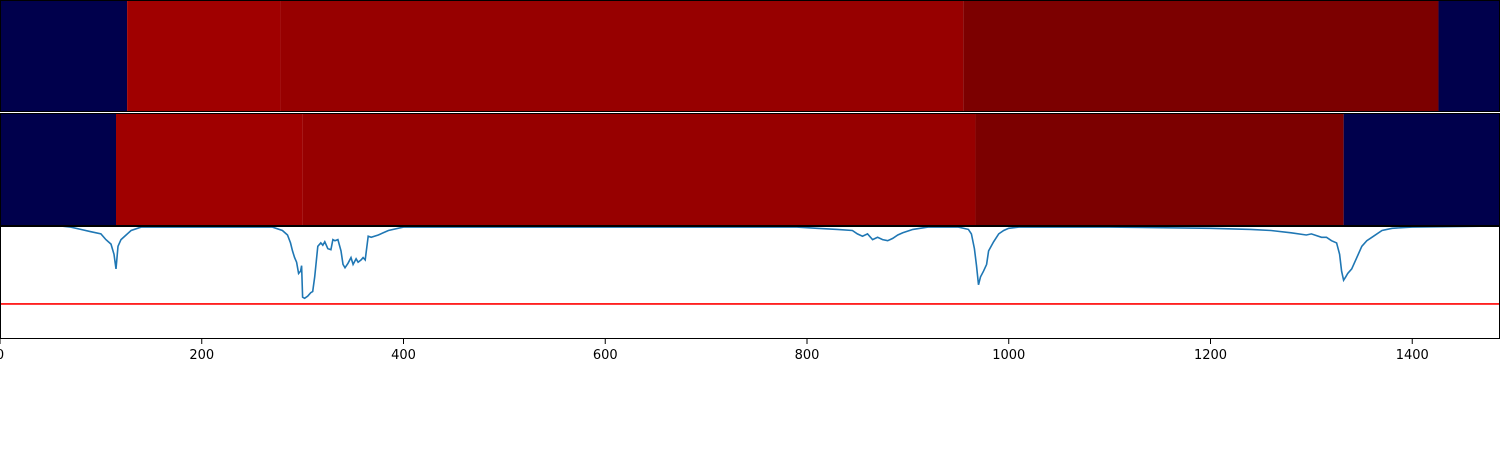 The height and width of the screenshot is (450, 1500). I want to click on x-tick-label-400: 400, so click(403, 355).